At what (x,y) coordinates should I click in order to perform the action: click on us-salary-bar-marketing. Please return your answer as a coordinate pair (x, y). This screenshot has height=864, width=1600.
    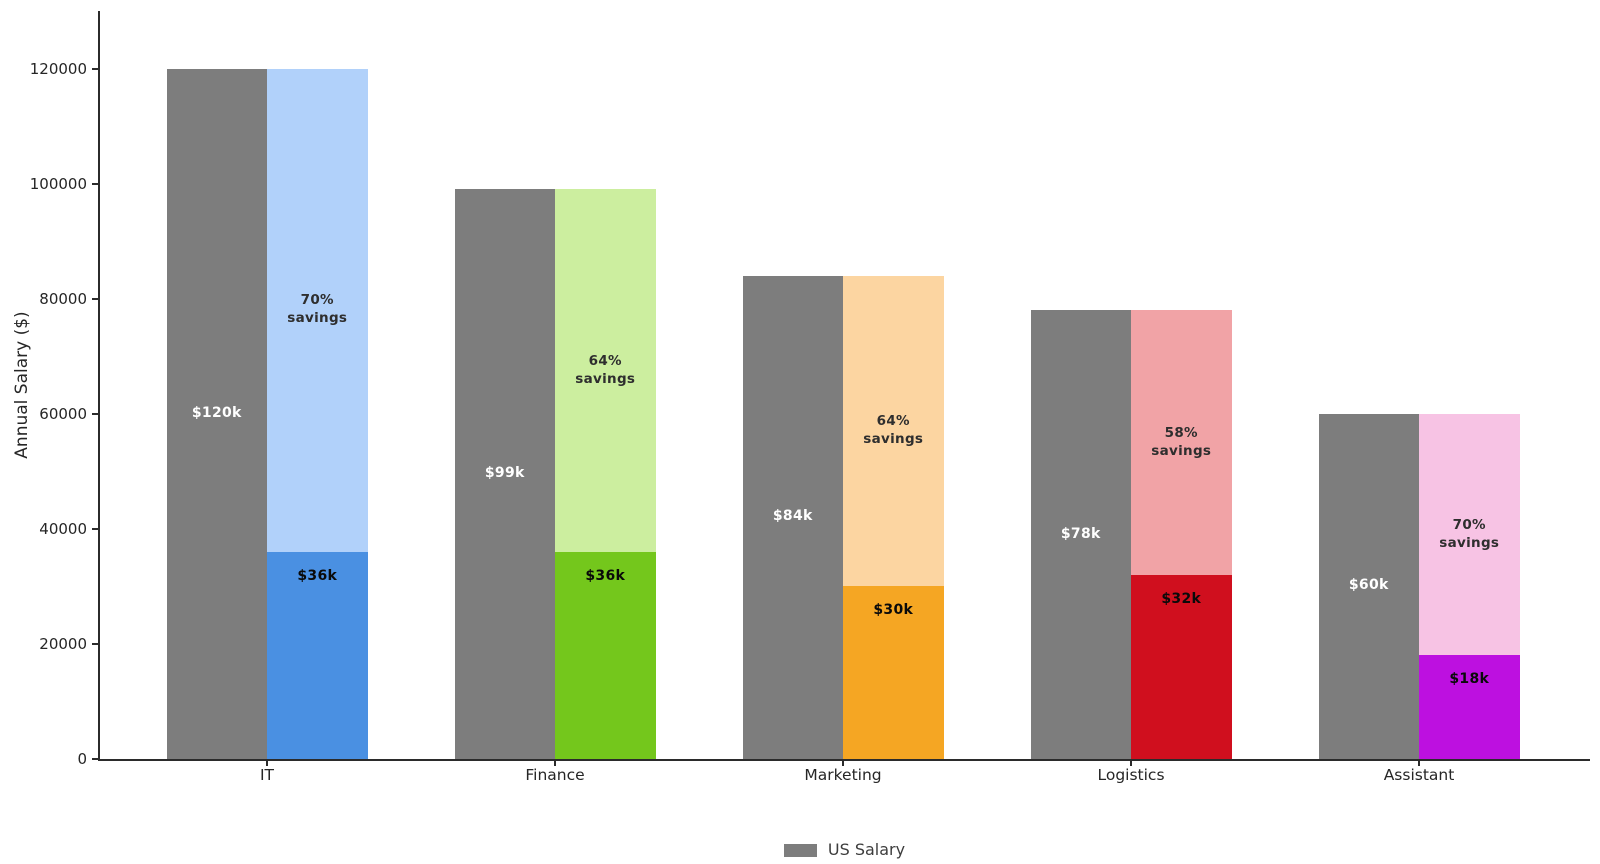
    Looking at the image, I should click on (792, 517).